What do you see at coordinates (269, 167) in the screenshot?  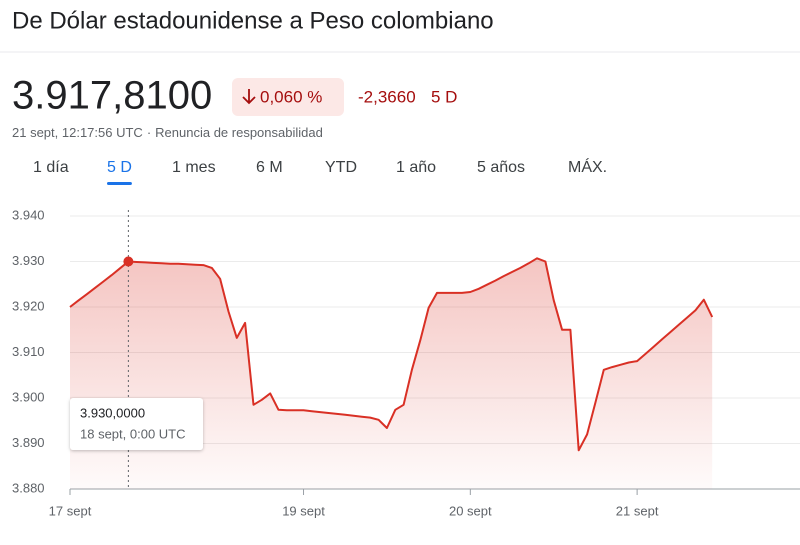 I see `tab: 6 M` at bounding box center [269, 167].